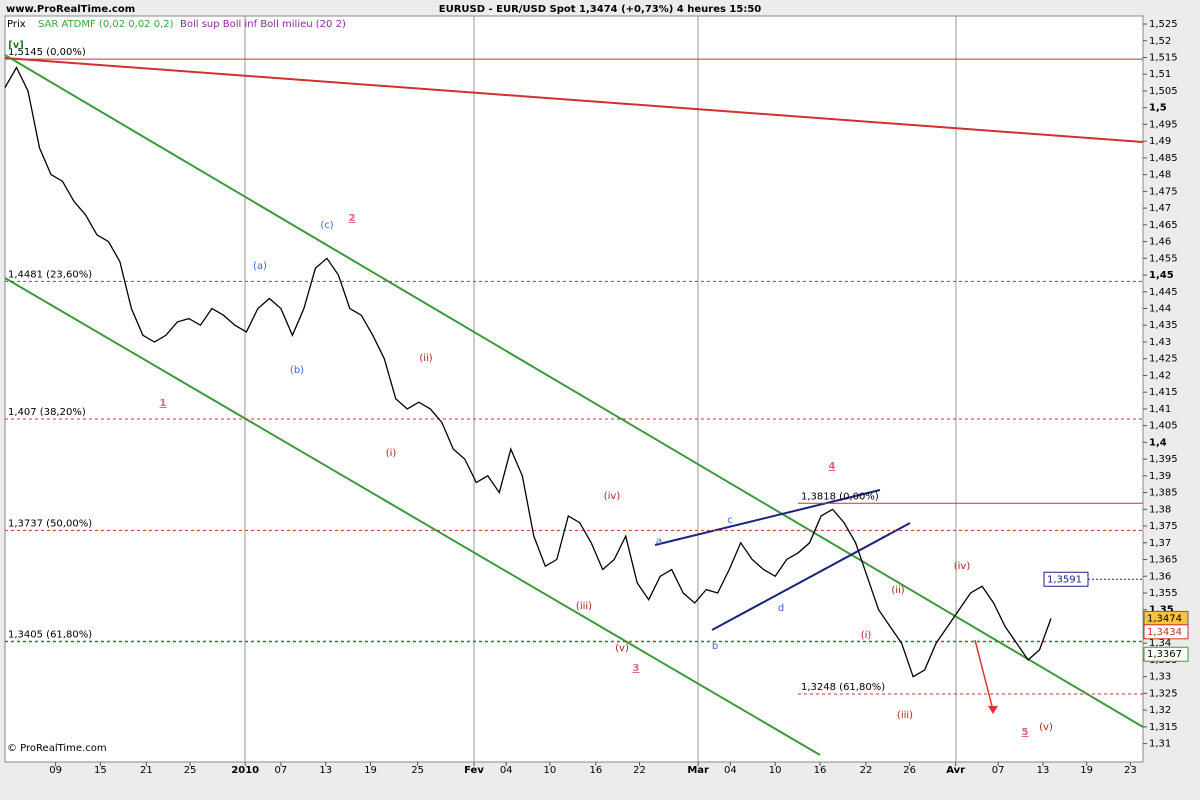  I want to click on wave-label: 3, so click(636, 668).